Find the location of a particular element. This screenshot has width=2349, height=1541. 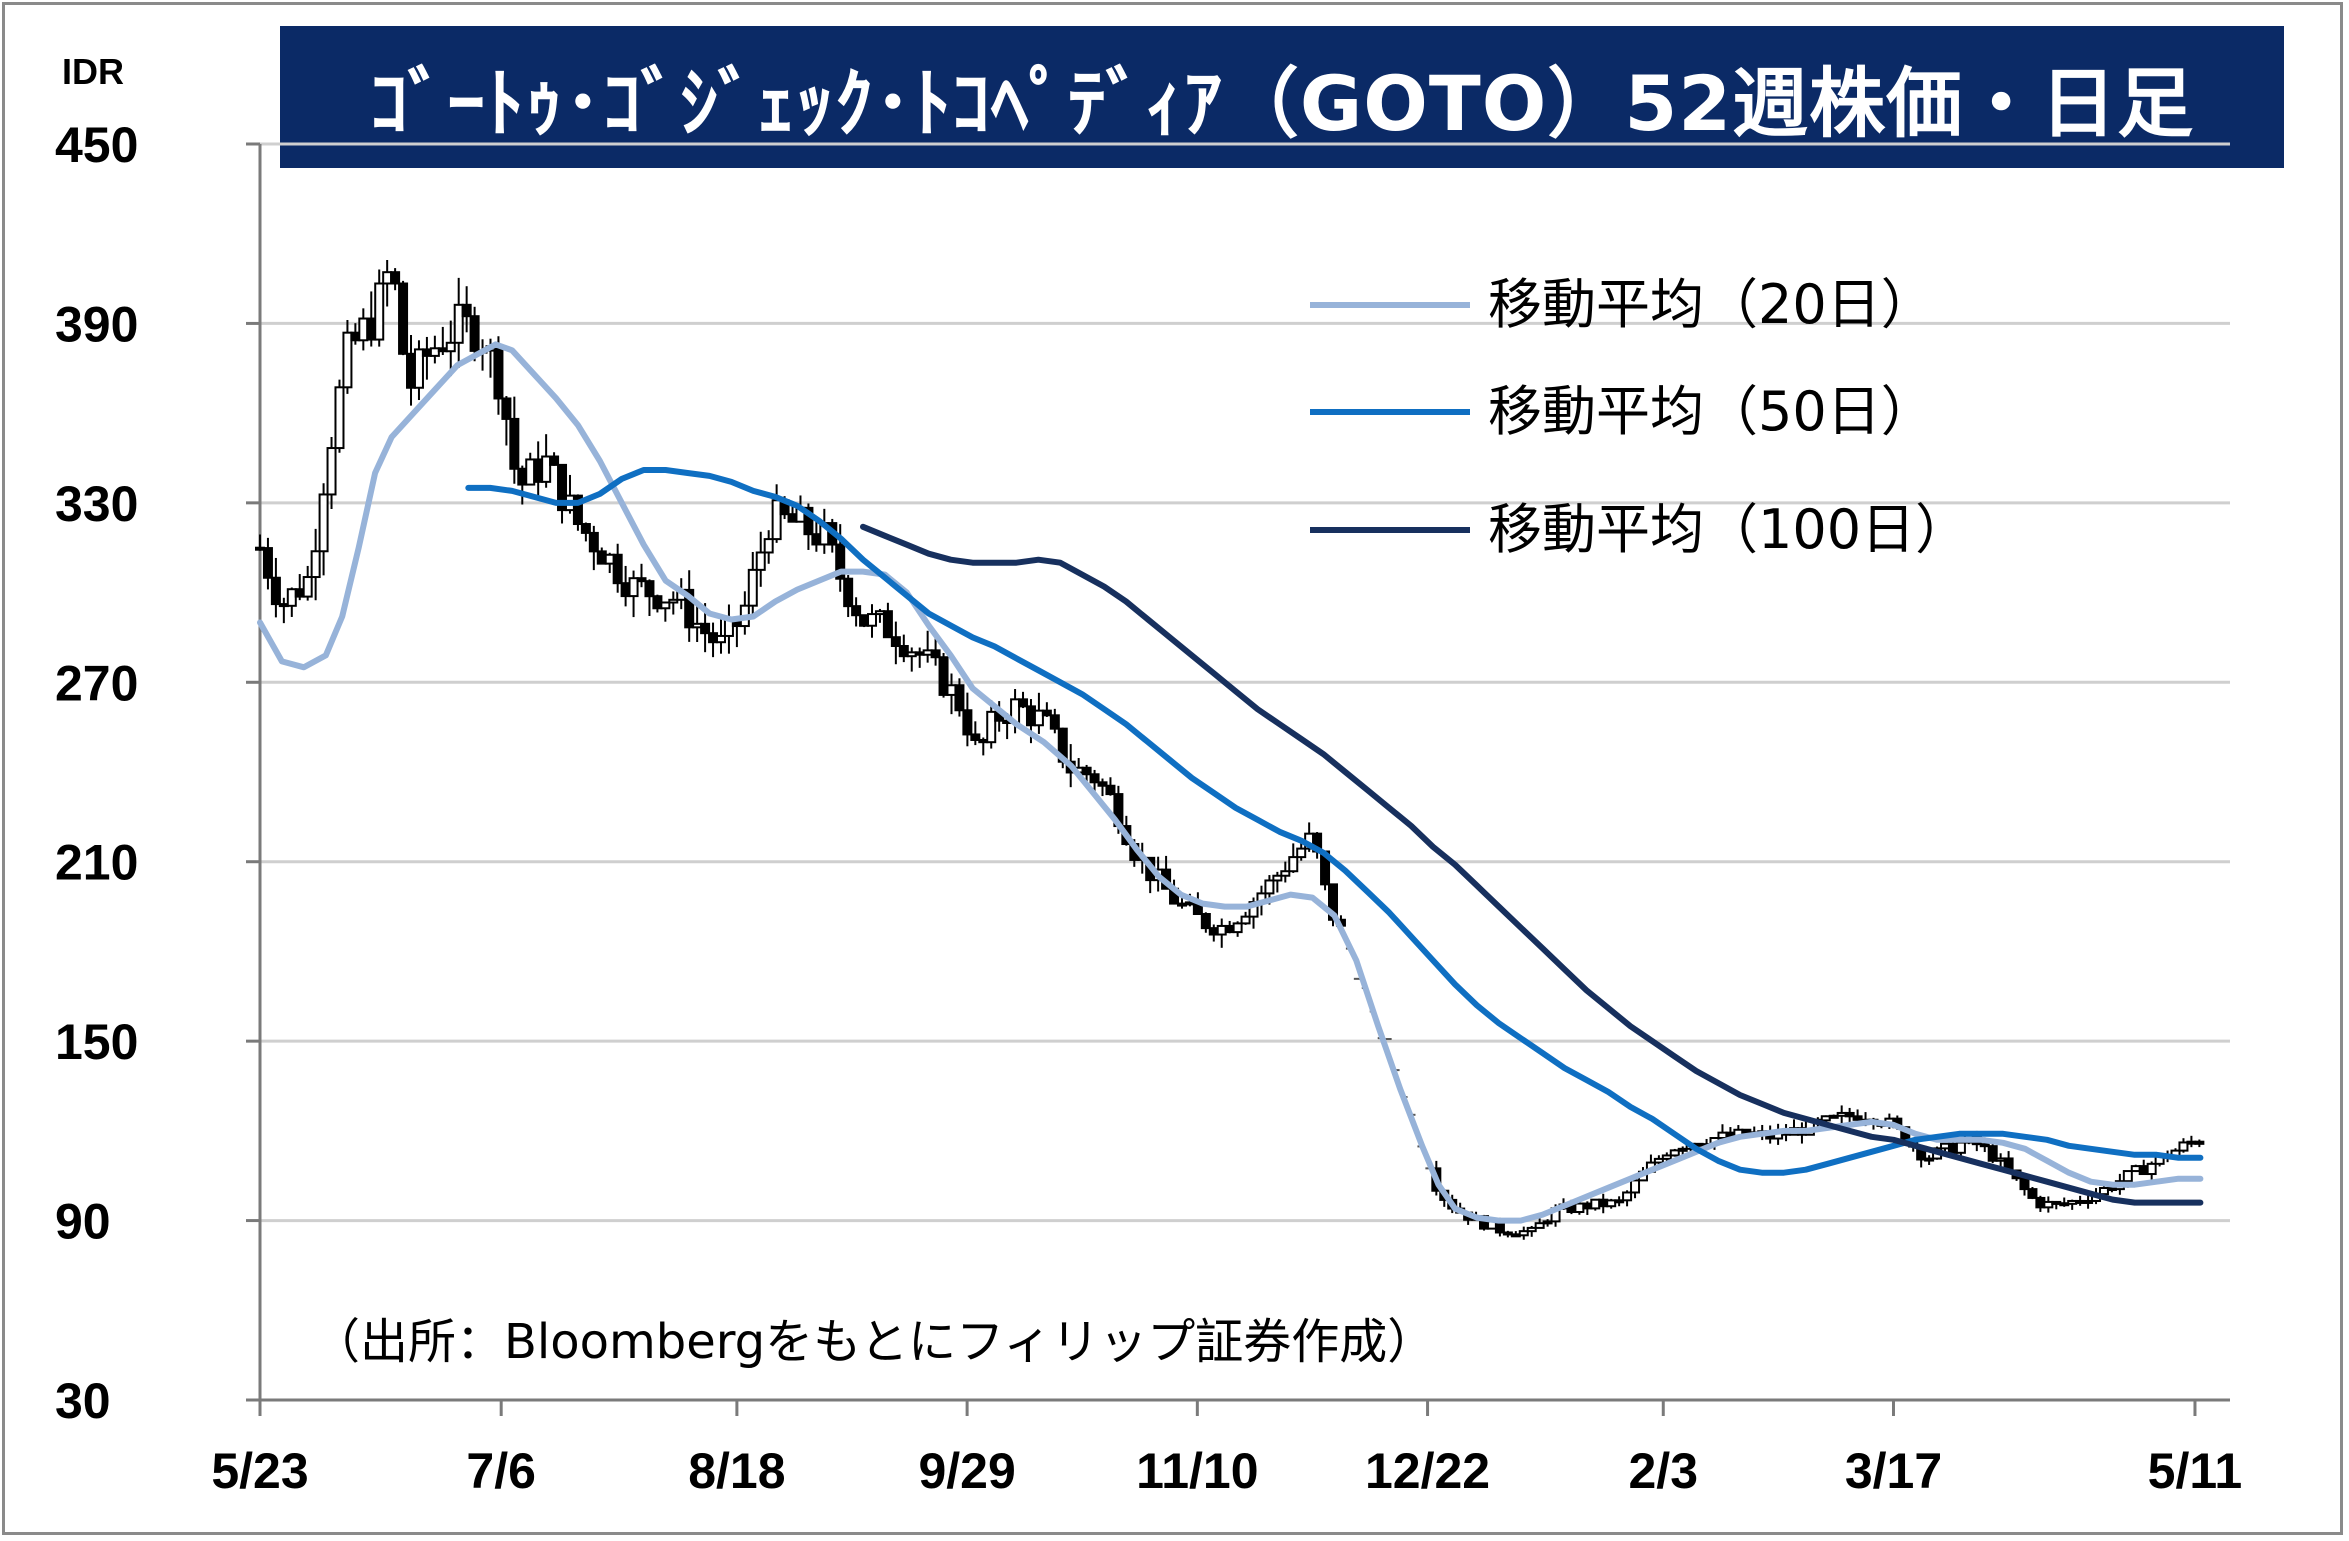

y-tick-label-450: 450 is located at coordinates (96, 145).